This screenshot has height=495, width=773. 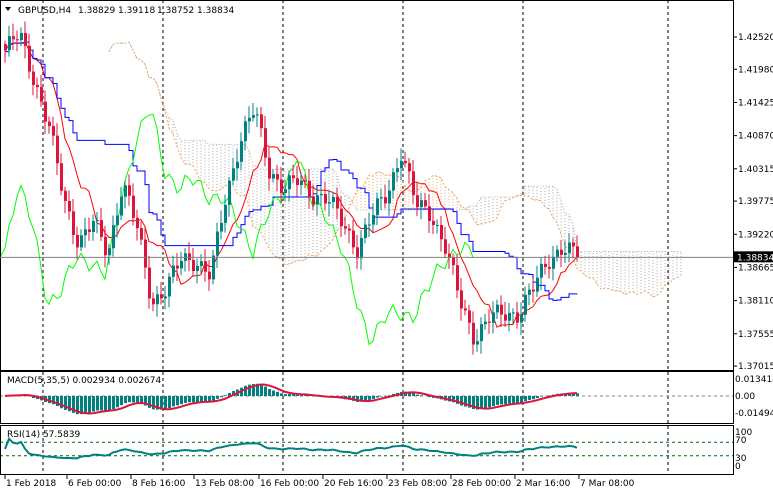 I want to click on macd-label: MACD(5,35,5) 0.002934 0.002674, so click(x=84, y=381).